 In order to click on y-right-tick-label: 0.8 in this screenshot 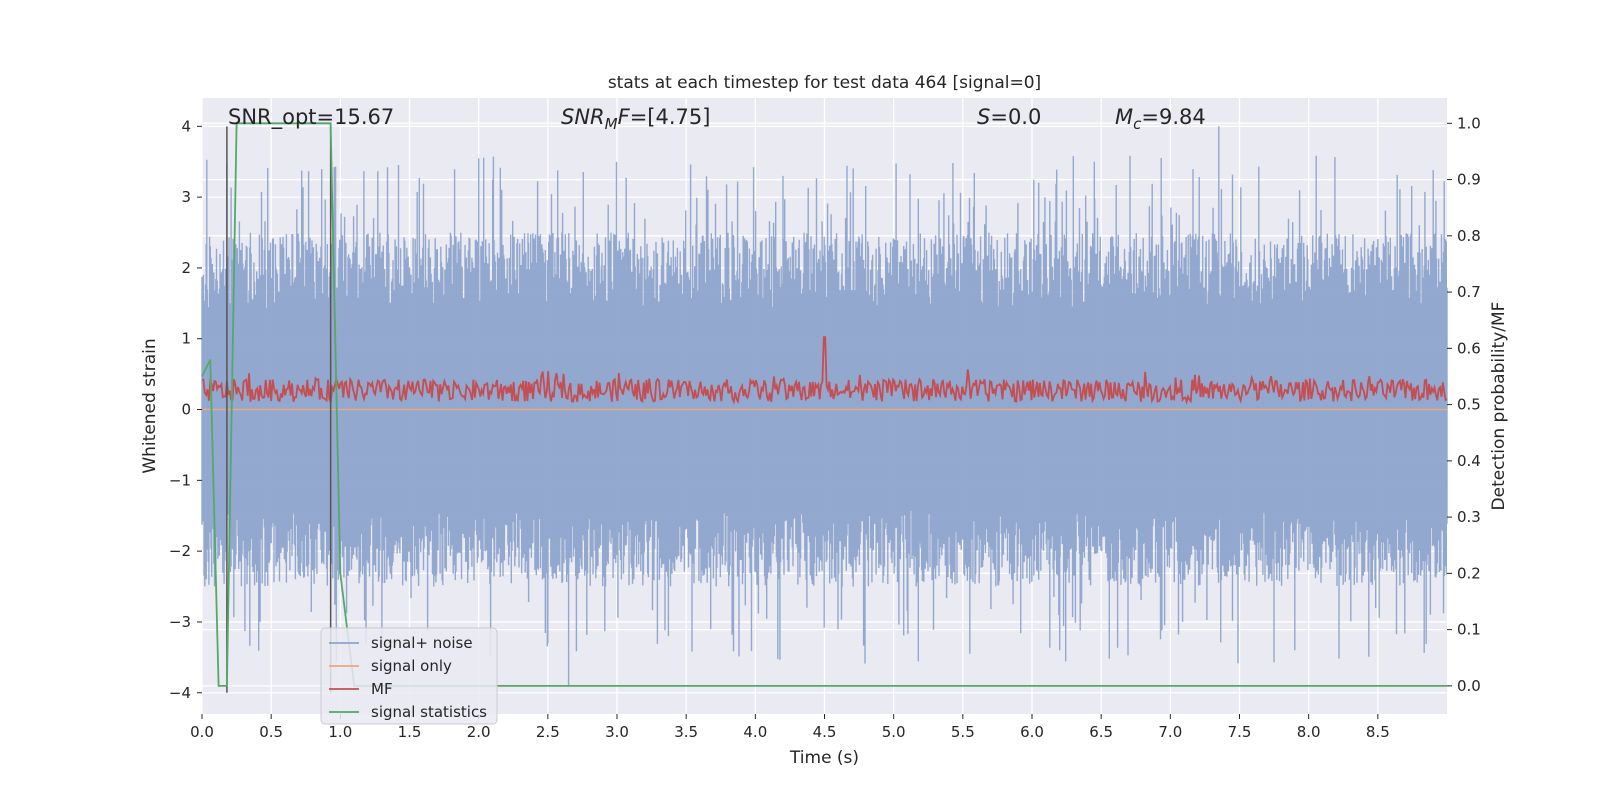, I will do `click(1469, 236)`.